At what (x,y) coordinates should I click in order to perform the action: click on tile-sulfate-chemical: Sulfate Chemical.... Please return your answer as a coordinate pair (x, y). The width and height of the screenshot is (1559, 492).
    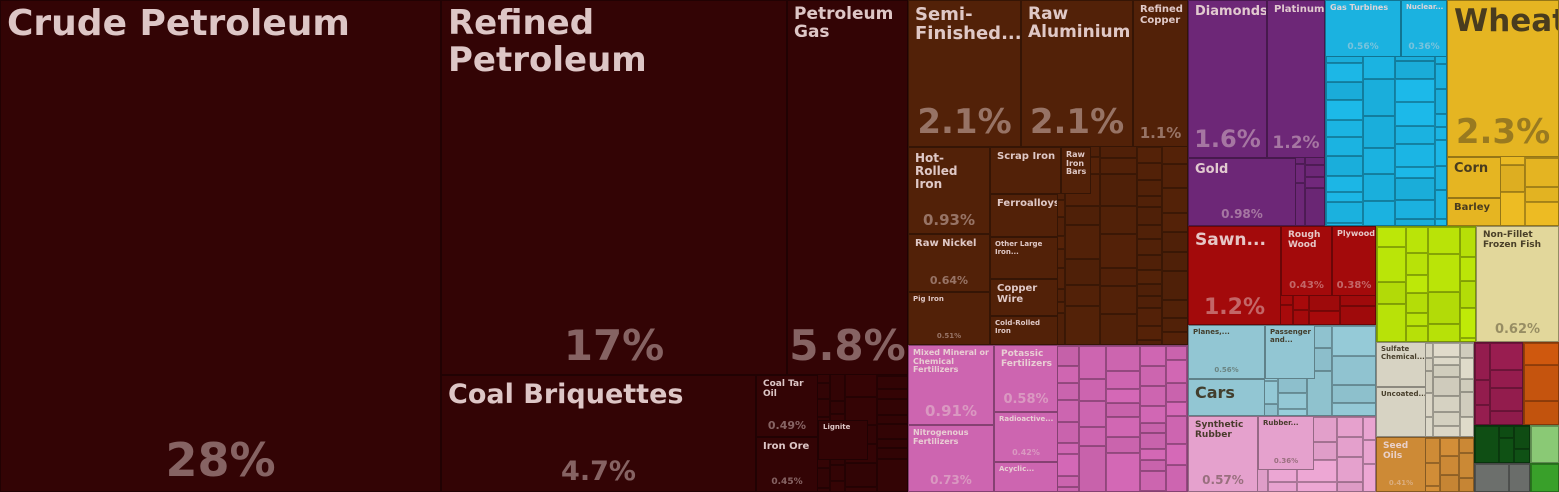
    Looking at the image, I should click on (1401, 364).